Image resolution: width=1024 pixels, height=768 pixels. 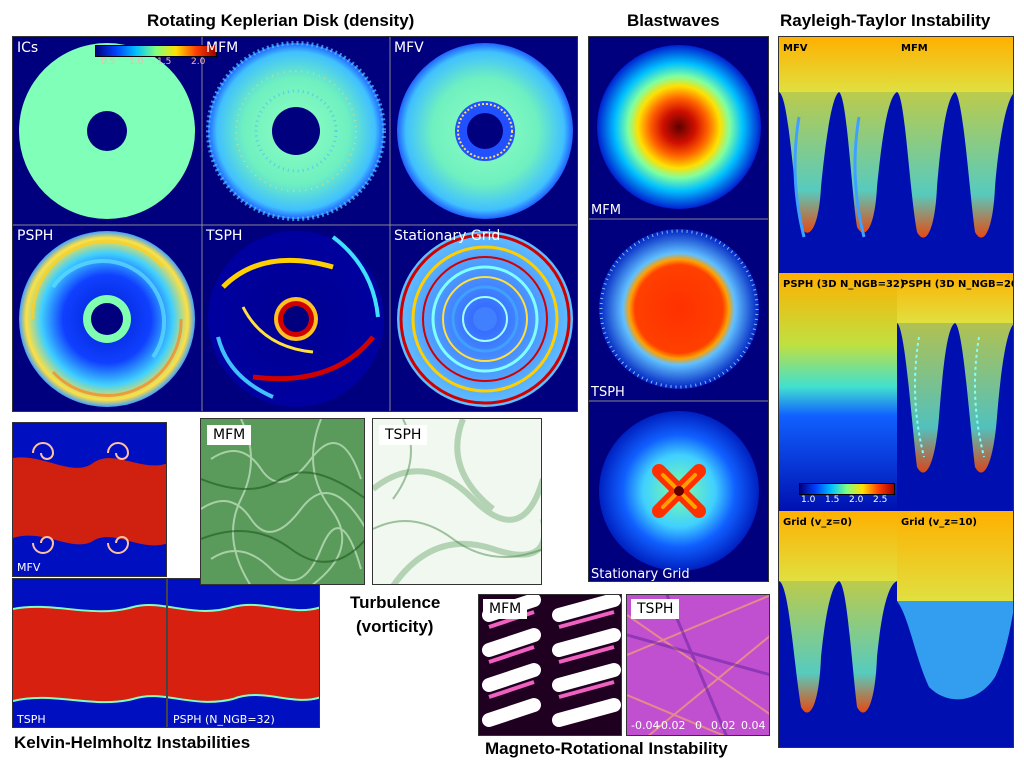 I want to click on kh-label-tsph: TSPH, so click(x=31, y=719).